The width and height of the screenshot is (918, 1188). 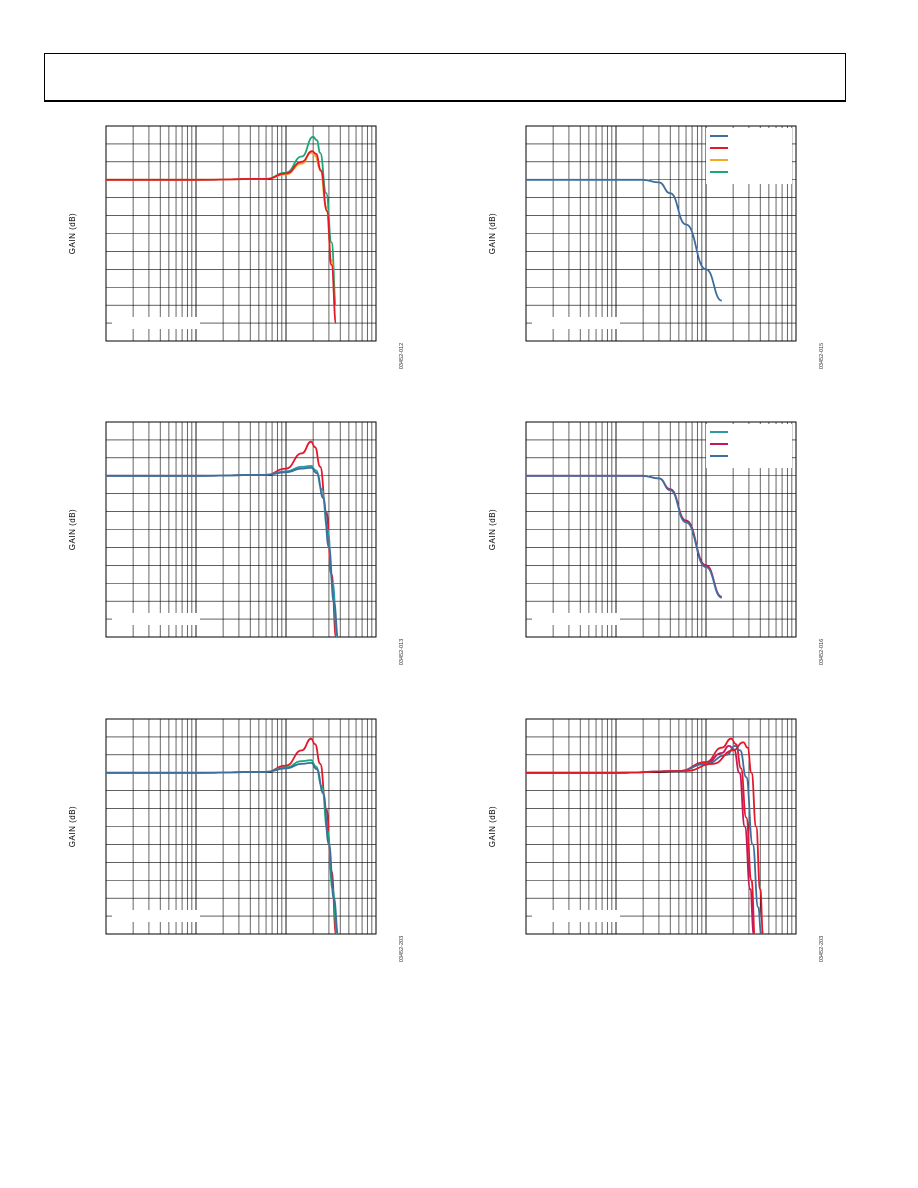 I want to click on figure-code: 03452-012, so click(x=402, y=356).